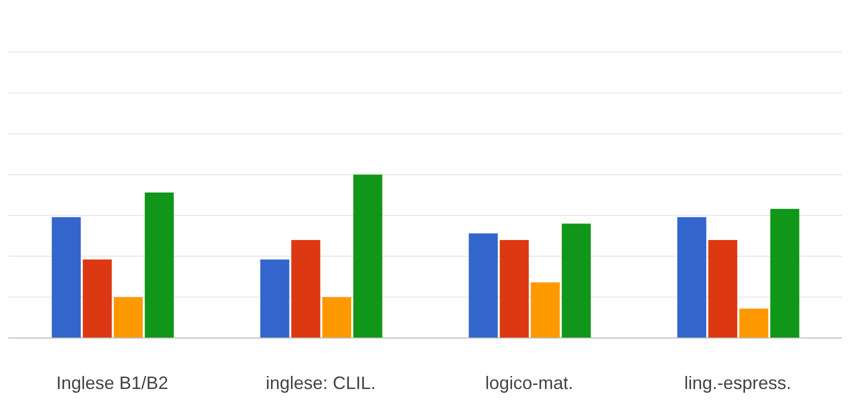 This screenshot has width=850, height=412. What do you see at coordinates (321, 382) in the screenshot?
I see `x-tick-label: inglese: CLIL.` at bounding box center [321, 382].